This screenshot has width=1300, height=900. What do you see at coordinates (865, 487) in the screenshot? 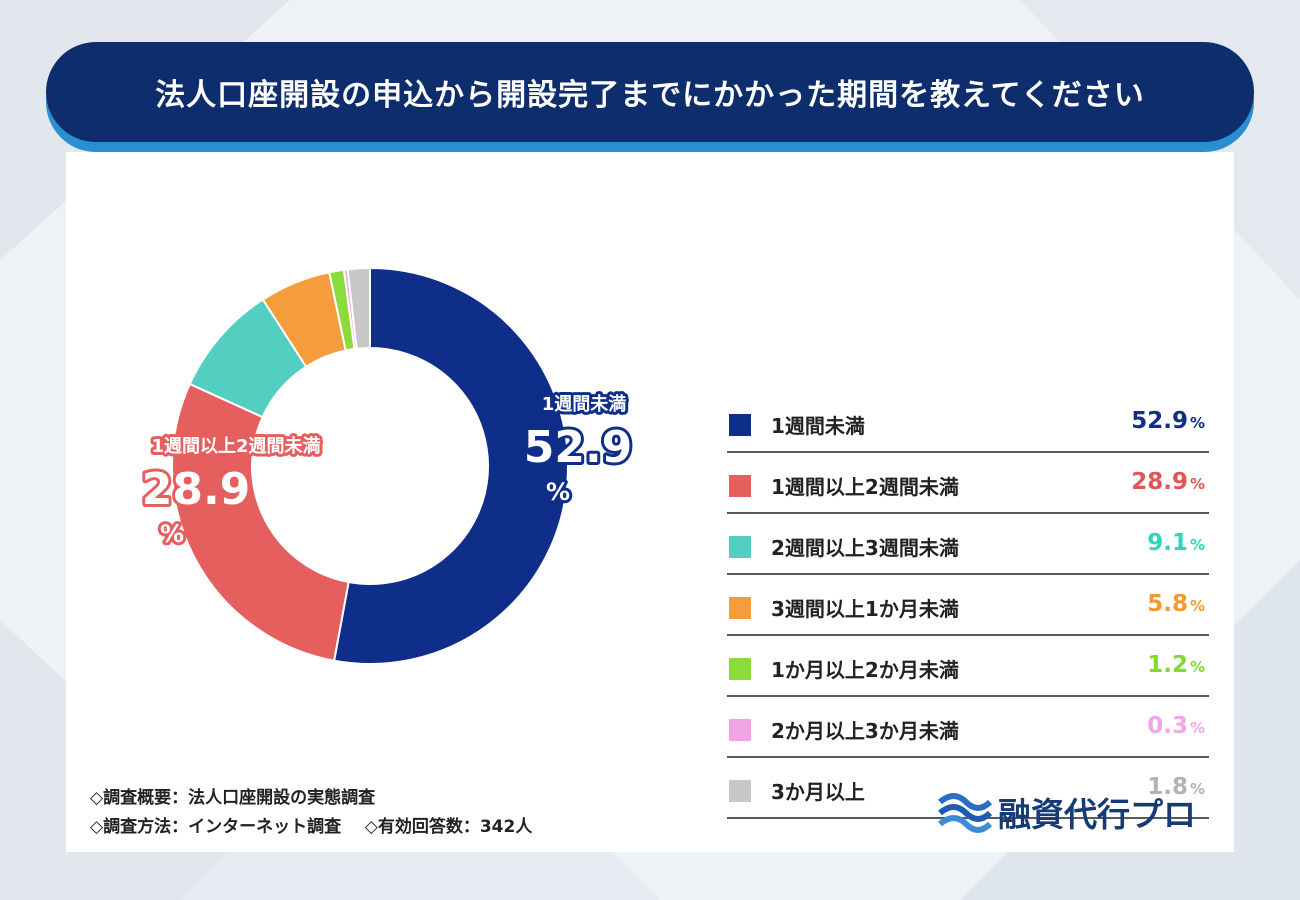
I see `legend-label: 1週間以上2週間未満` at bounding box center [865, 487].